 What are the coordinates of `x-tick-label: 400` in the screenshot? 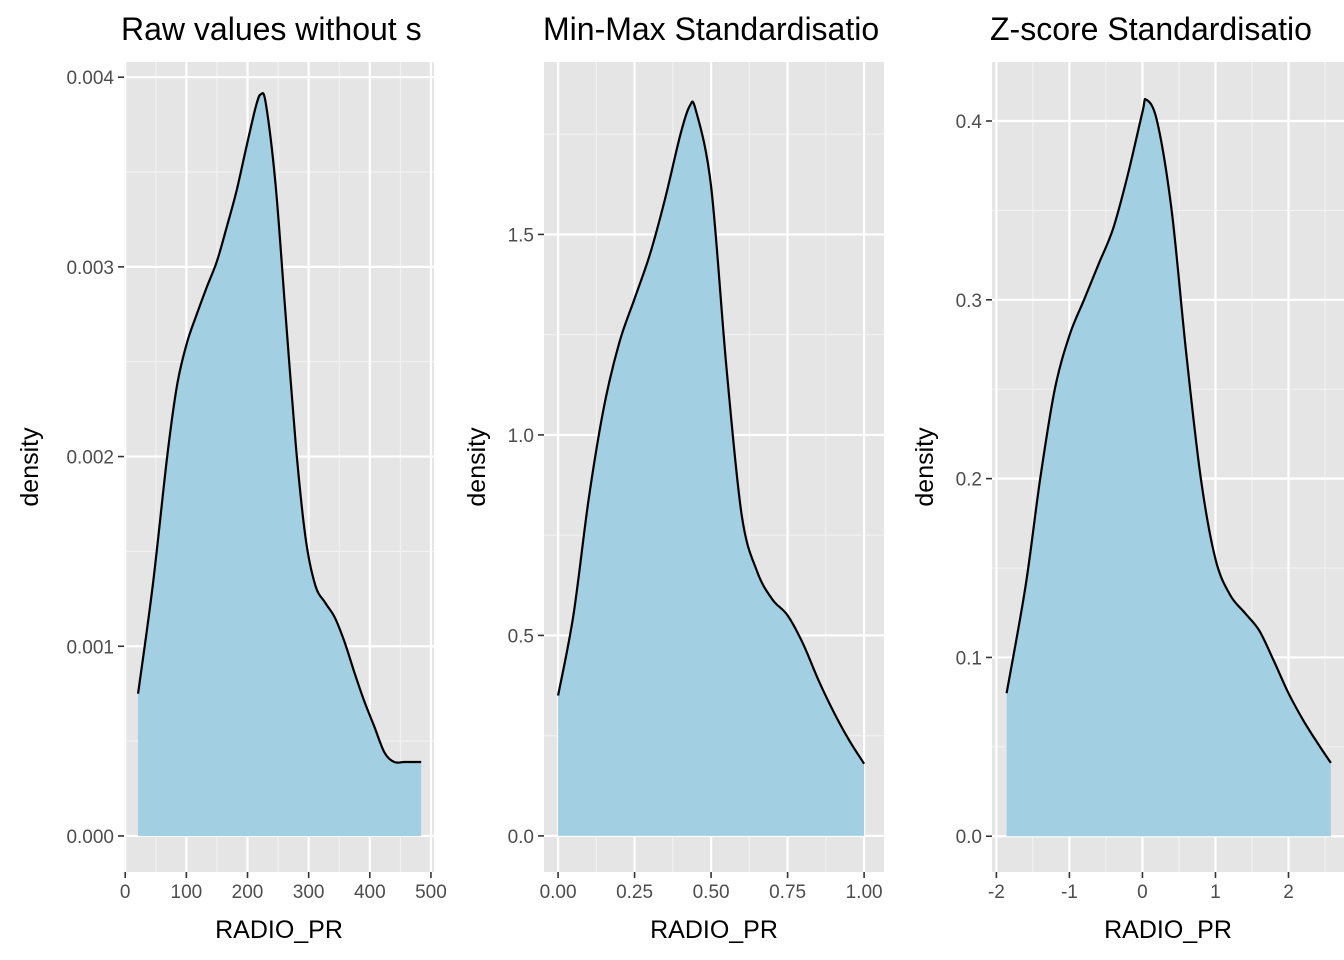 It's located at (370, 892).